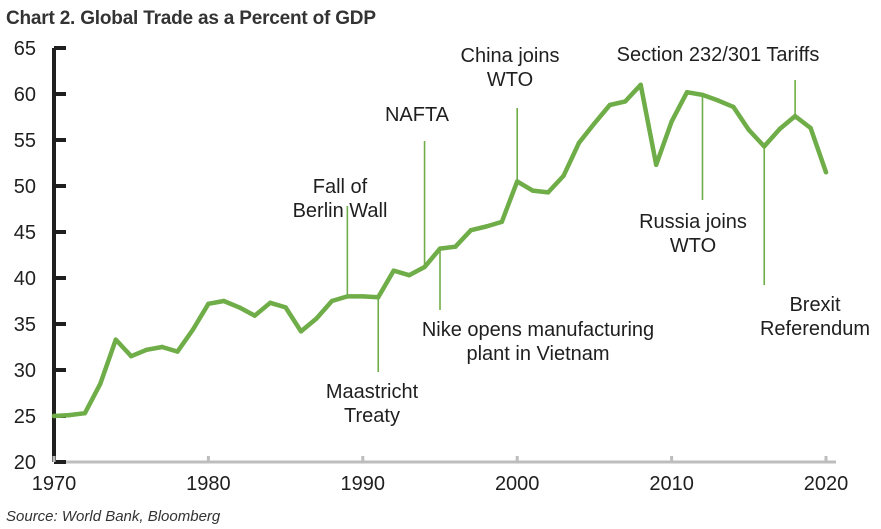 This screenshot has height=529, width=881. What do you see at coordinates (25, 95) in the screenshot?
I see `y-tick-label: 60` at bounding box center [25, 95].